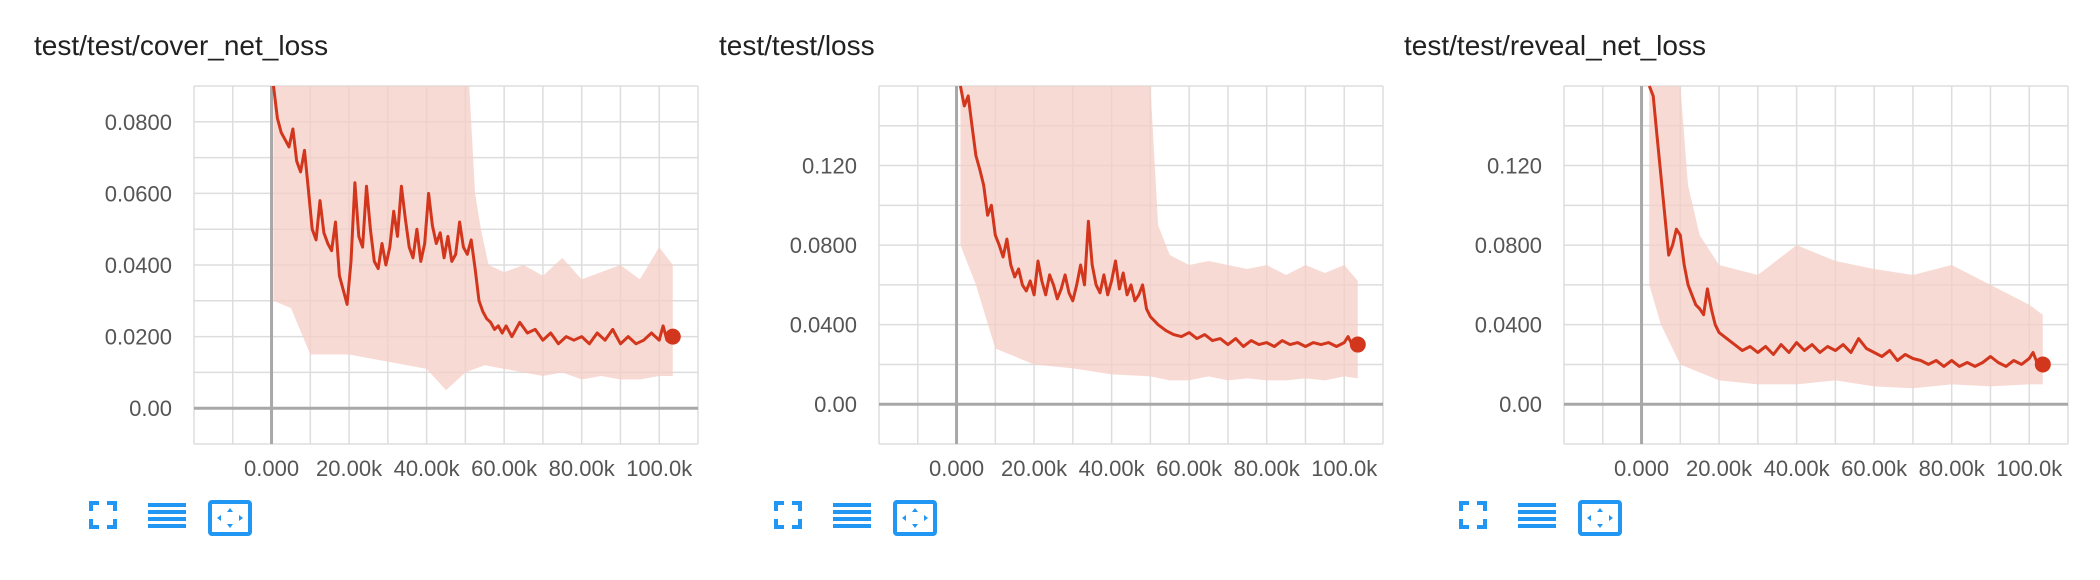 This screenshot has width=2100, height=580. What do you see at coordinates (138, 337) in the screenshot?
I see `y-tick-label: 0.0200` at bounding box center [138, 337].